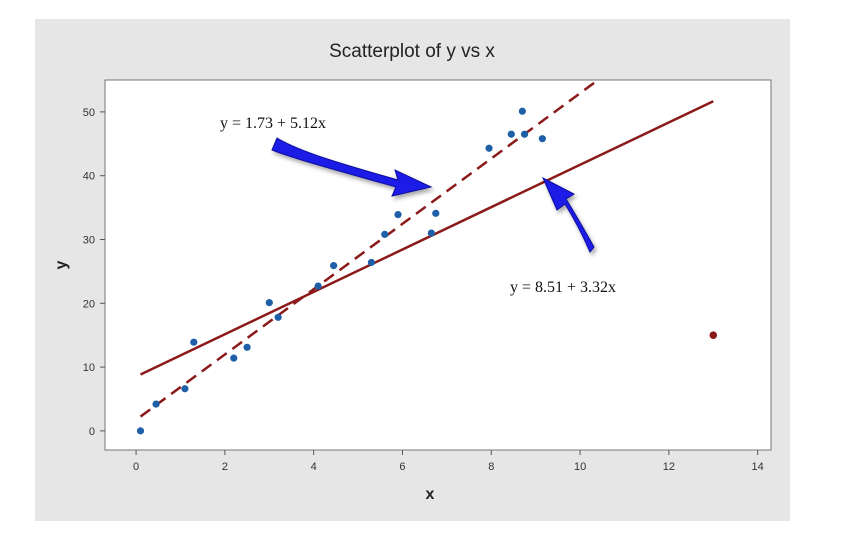 The width and height of the screenshot is (847, 539). Describe the element at coordinates (89, 304) in the screenshot. I see `y-tick-label: 20` at that location.